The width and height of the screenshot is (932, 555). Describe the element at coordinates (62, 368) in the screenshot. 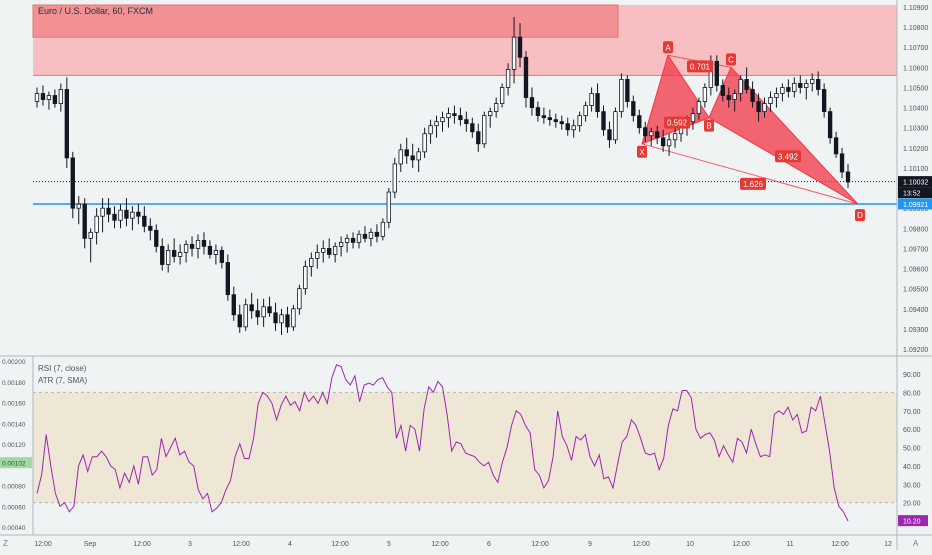

I see `legend-rsi: RSI (7, close)` at that location.